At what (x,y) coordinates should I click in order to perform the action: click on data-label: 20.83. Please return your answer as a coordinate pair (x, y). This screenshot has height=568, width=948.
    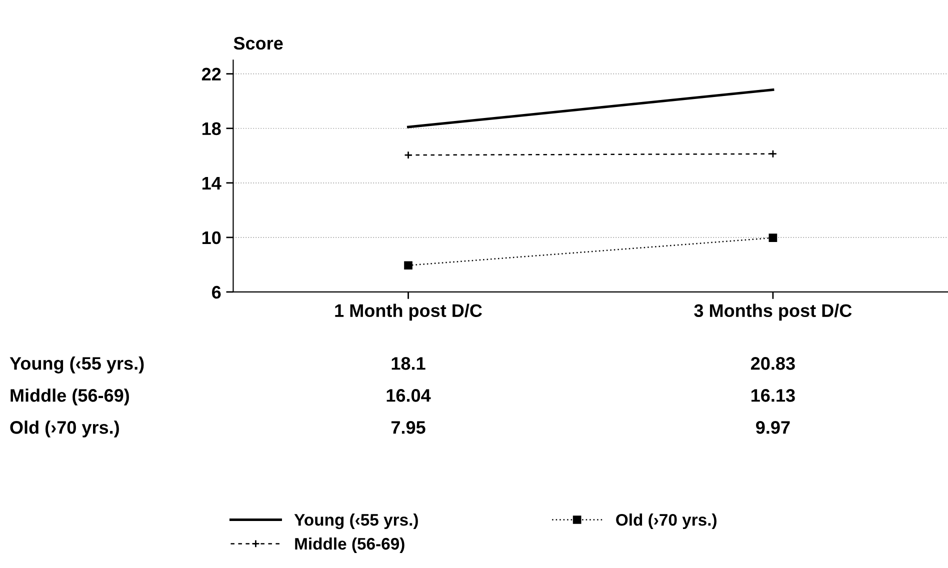
    Looking at the image, I should click on (772, 363).